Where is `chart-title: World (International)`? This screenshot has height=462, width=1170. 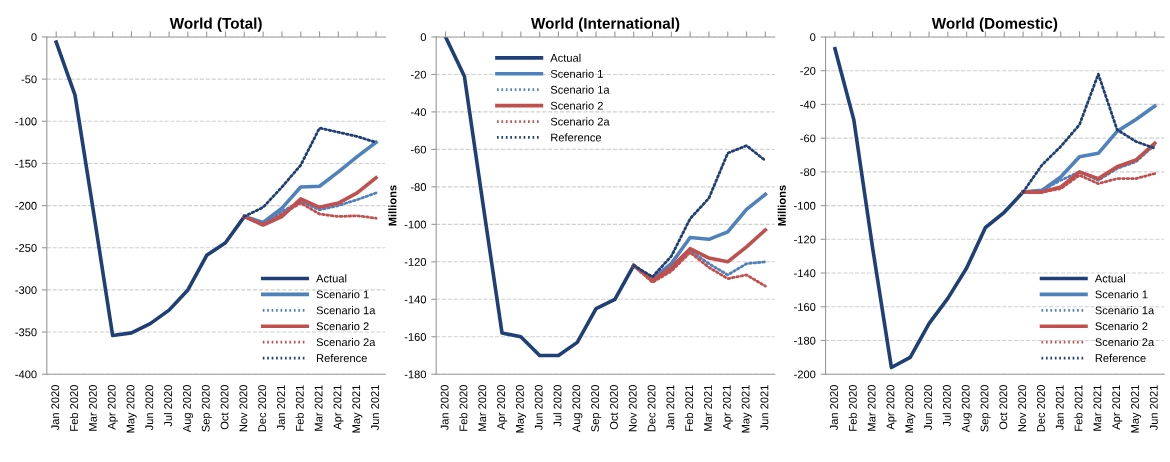
chart-title: World (International) is located at coordinates (605, 24).